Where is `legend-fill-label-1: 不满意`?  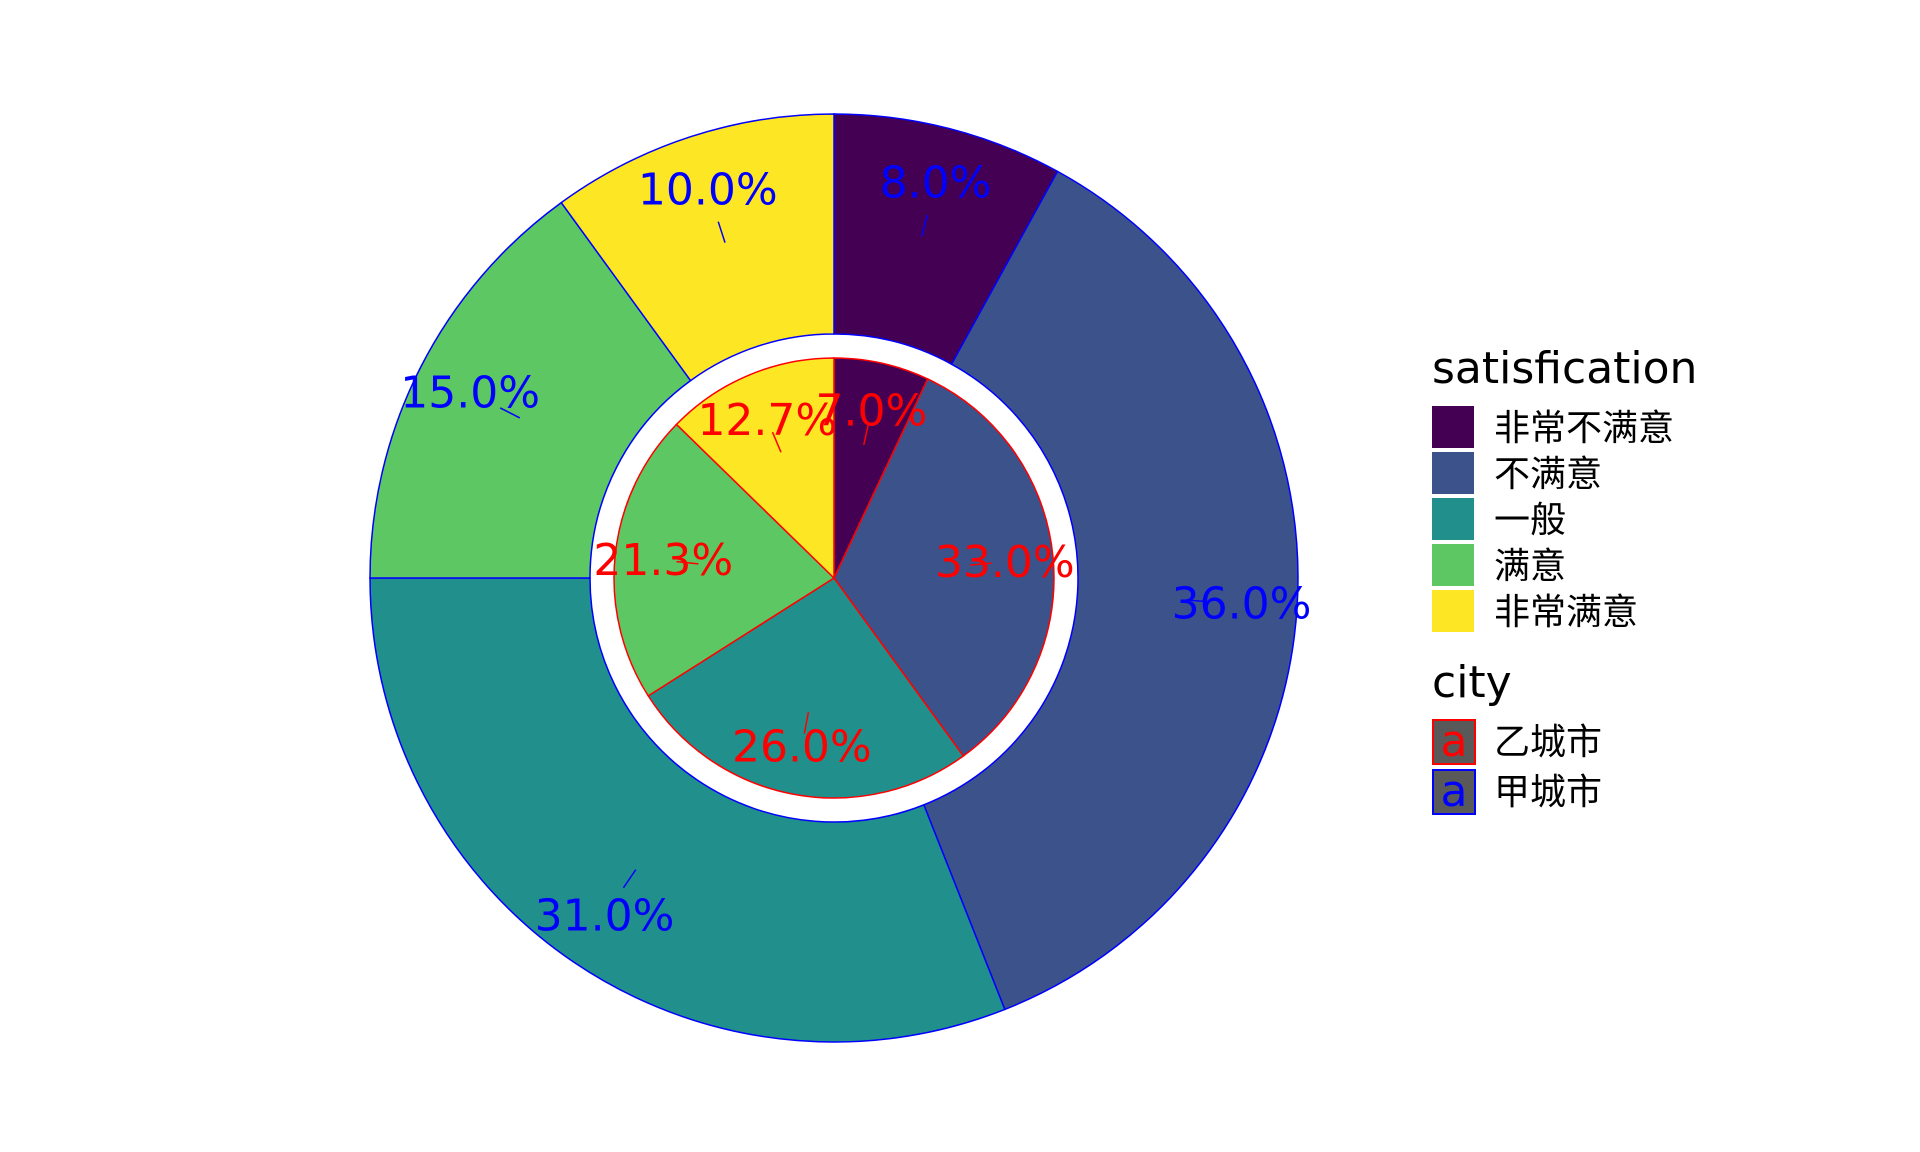 legend-fill-label-1: 不满意 is located at coordinates (1548, 474).